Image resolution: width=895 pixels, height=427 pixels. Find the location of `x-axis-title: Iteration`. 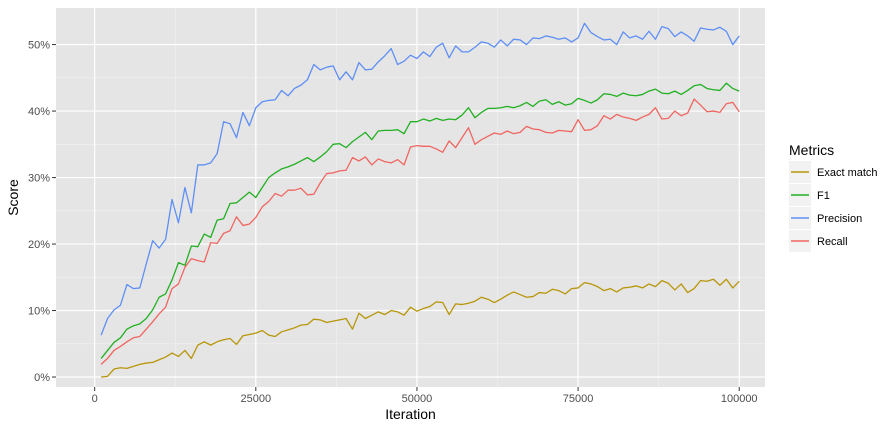

x-axis-title: Iteration is located at coordinates (410, 414).